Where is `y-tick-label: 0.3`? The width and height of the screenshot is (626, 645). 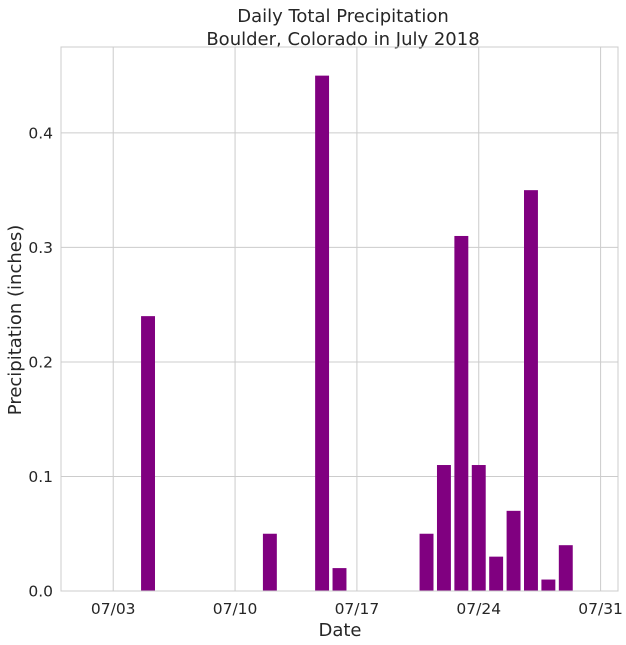
y-tick-label: 0.3 is located at coordinates (40, 248).